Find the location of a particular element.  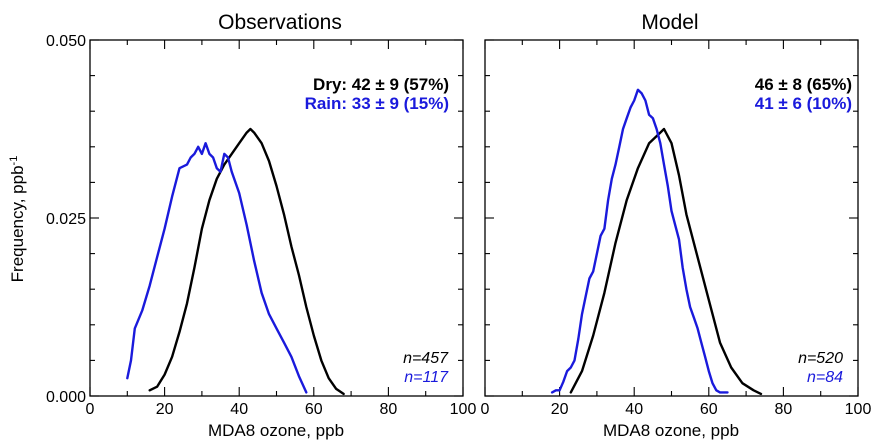

observations-count-rain: n=117 is located at coordinates (426, 377).